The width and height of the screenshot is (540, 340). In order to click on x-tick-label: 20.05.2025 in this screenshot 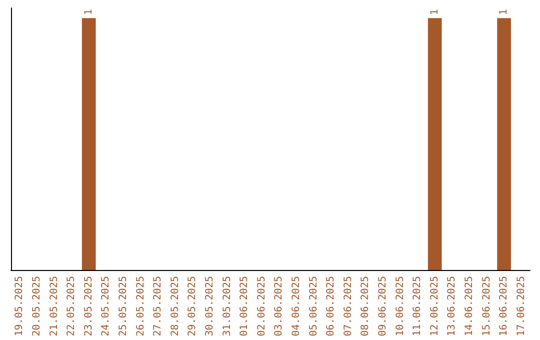, I will do `click(36, 306)`.